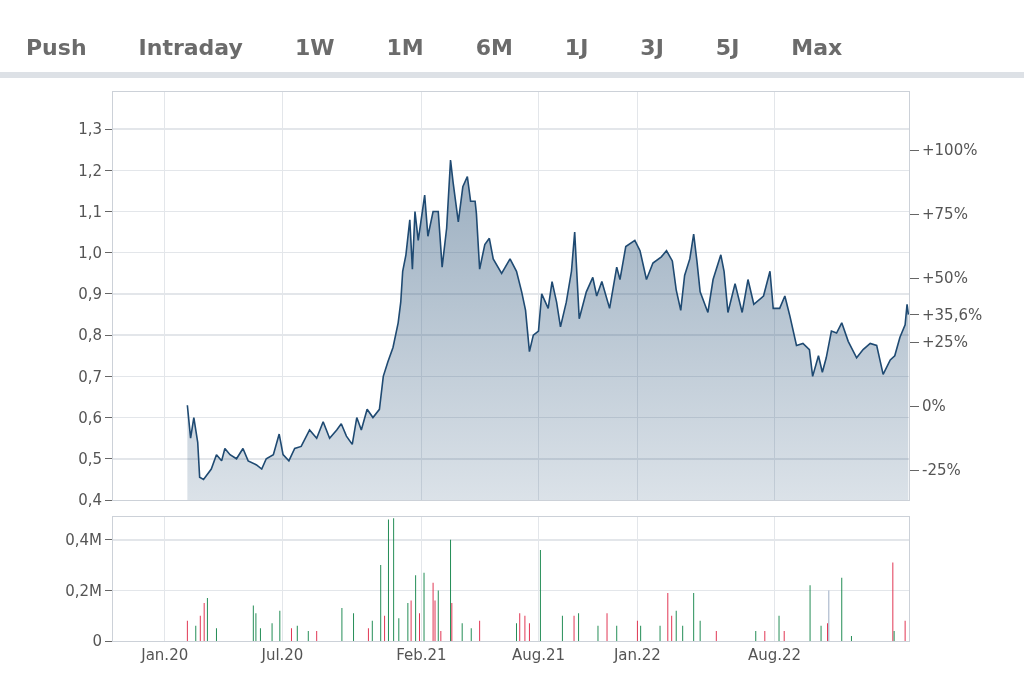  I want to click on text: Max, so click(817, 47).